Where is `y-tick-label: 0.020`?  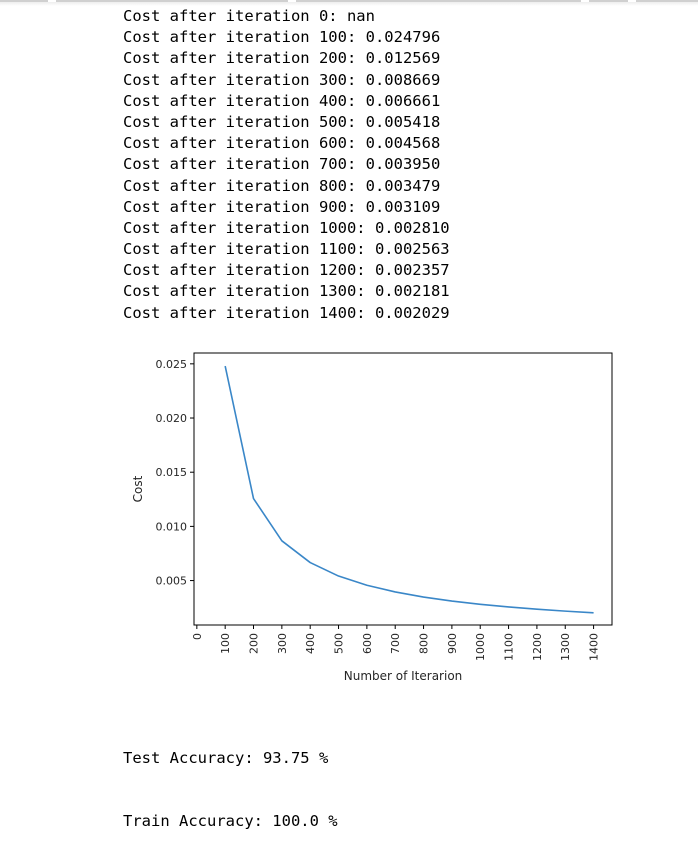
y-tick-label: 0.020 is located at coordinates (172, 418).